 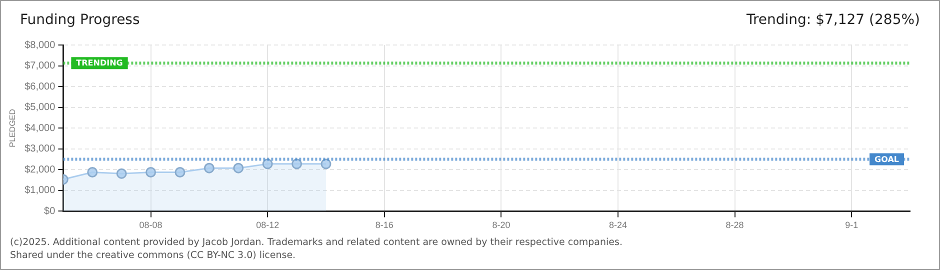 What do you see at coordinates (316, 242) in the screenshot?
I see `text: (c)2025. Additional content provided by Jacob Jordan. Trademarks and related content are owned by their respective companies.` at bounding box center [316, 242].